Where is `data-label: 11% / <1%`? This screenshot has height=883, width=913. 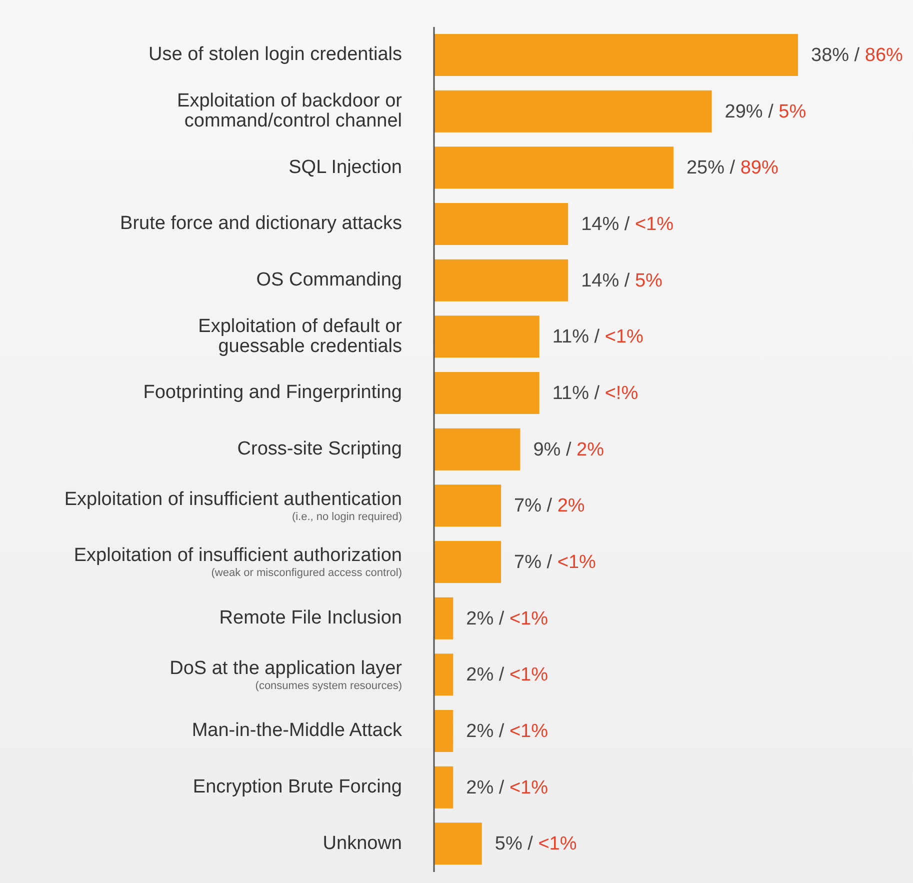
data-label: 11% / <1% is located at coordinates (598, 337).